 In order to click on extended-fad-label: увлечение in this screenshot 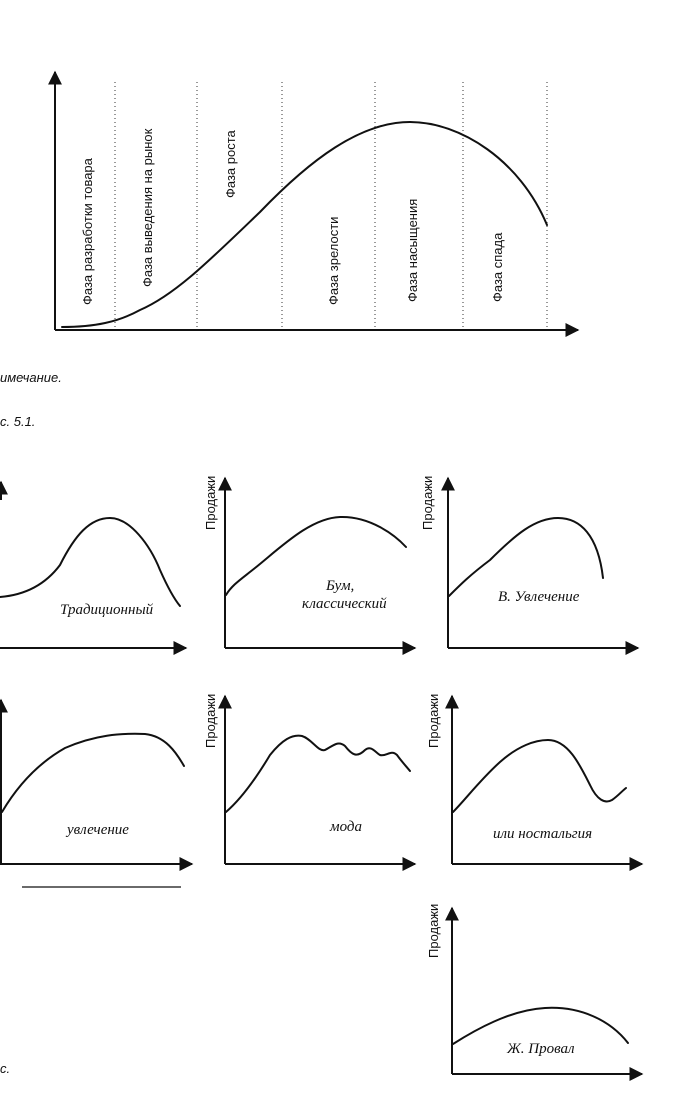, I will do `click(97, 830)`.